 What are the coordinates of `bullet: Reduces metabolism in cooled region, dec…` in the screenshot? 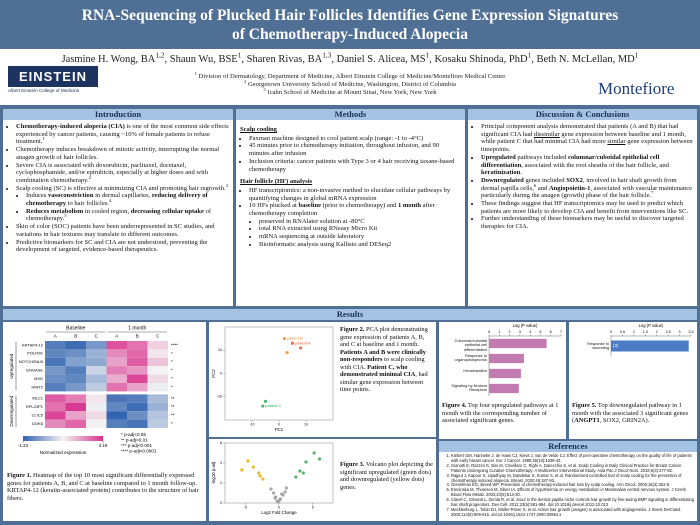 It's located at (127, 215).